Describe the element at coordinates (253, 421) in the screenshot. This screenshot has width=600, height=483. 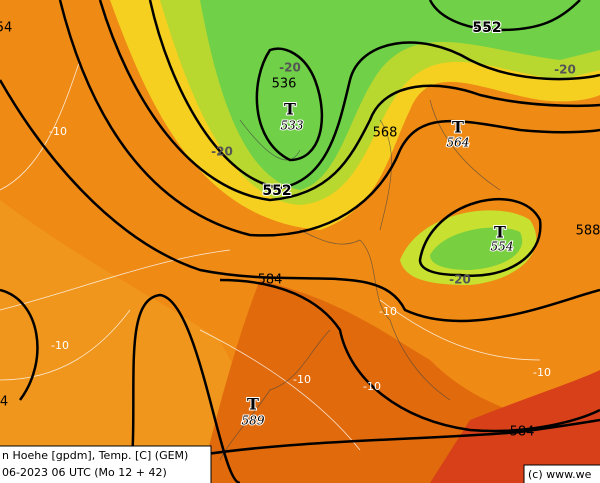
I see `low-value: 589` at that location.